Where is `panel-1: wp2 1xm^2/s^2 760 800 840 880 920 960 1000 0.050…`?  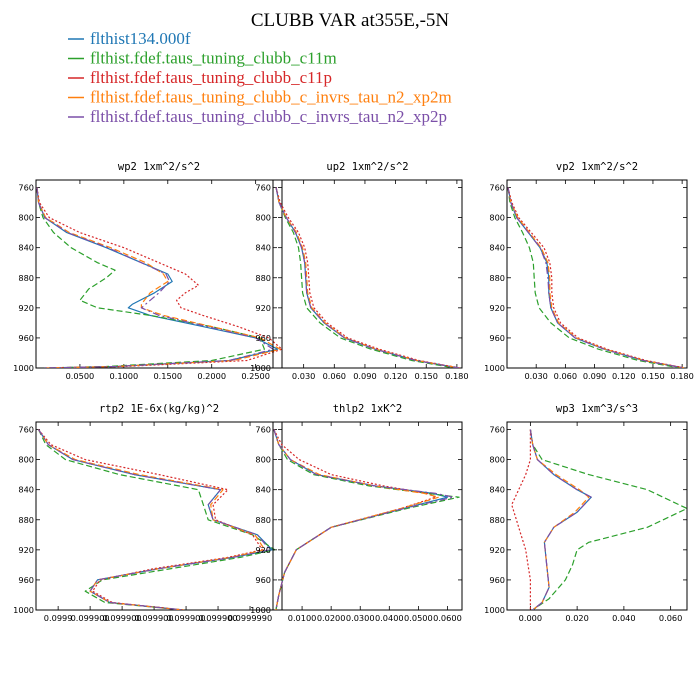
panel-1: wp2 1xm^2/s^2 760 800 840 880 920 960 1000 0.050… is located at coordinates (148, 271).